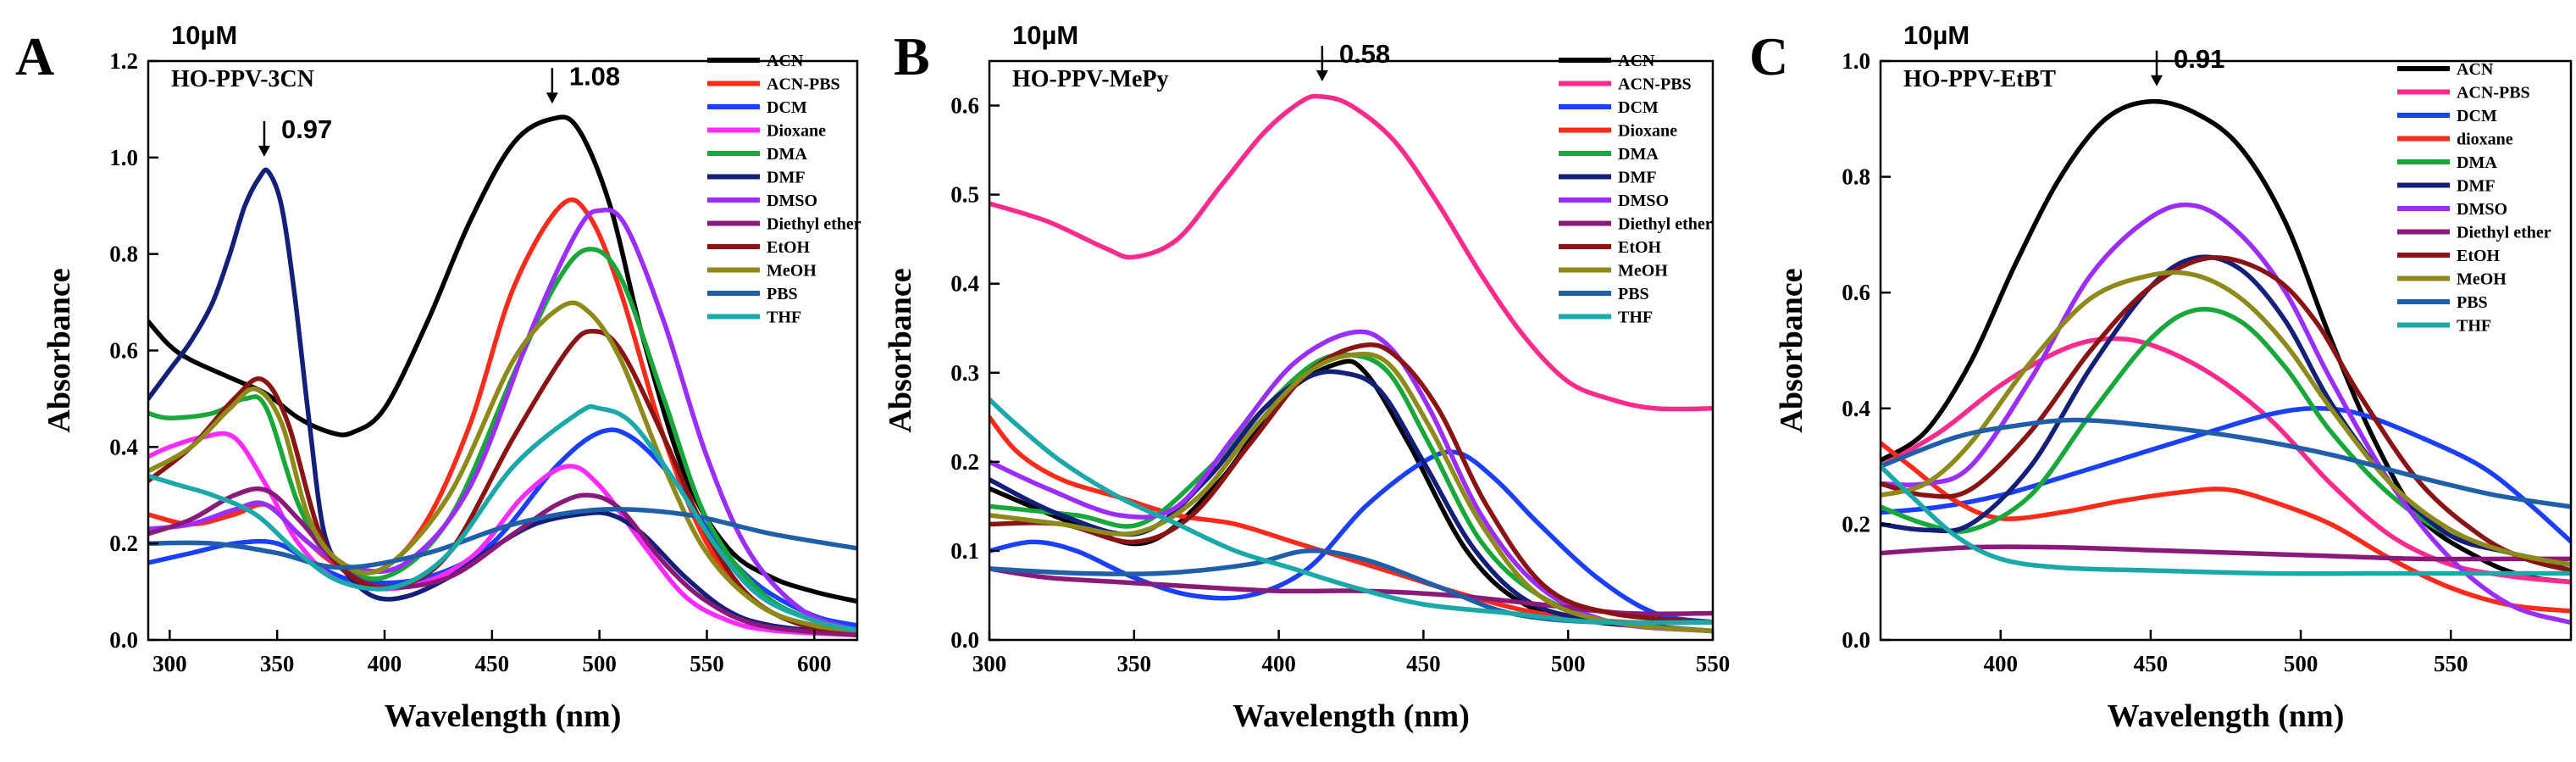 The height and width of the screenshot is (762, 2576). Describe the element at coordinates (1609, 154) in the screenshot. I see `panel-b-legend-item: DMA` at that location.